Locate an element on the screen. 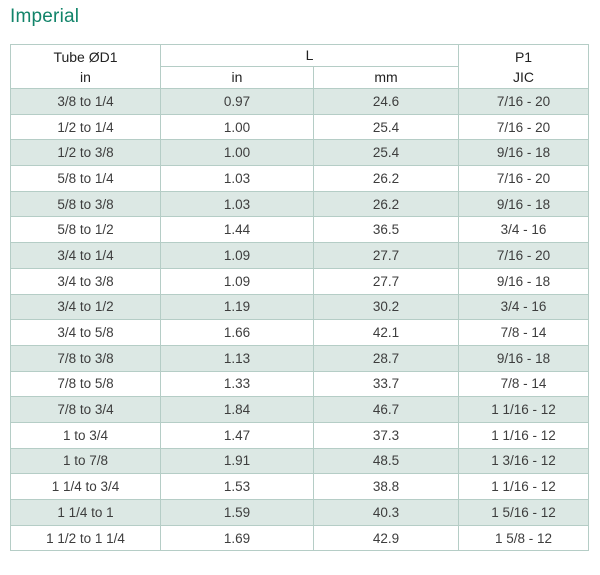 This screenshot has width=600, height=575. cell-l-mm: 28.7 is located at coordinates (386, 358).